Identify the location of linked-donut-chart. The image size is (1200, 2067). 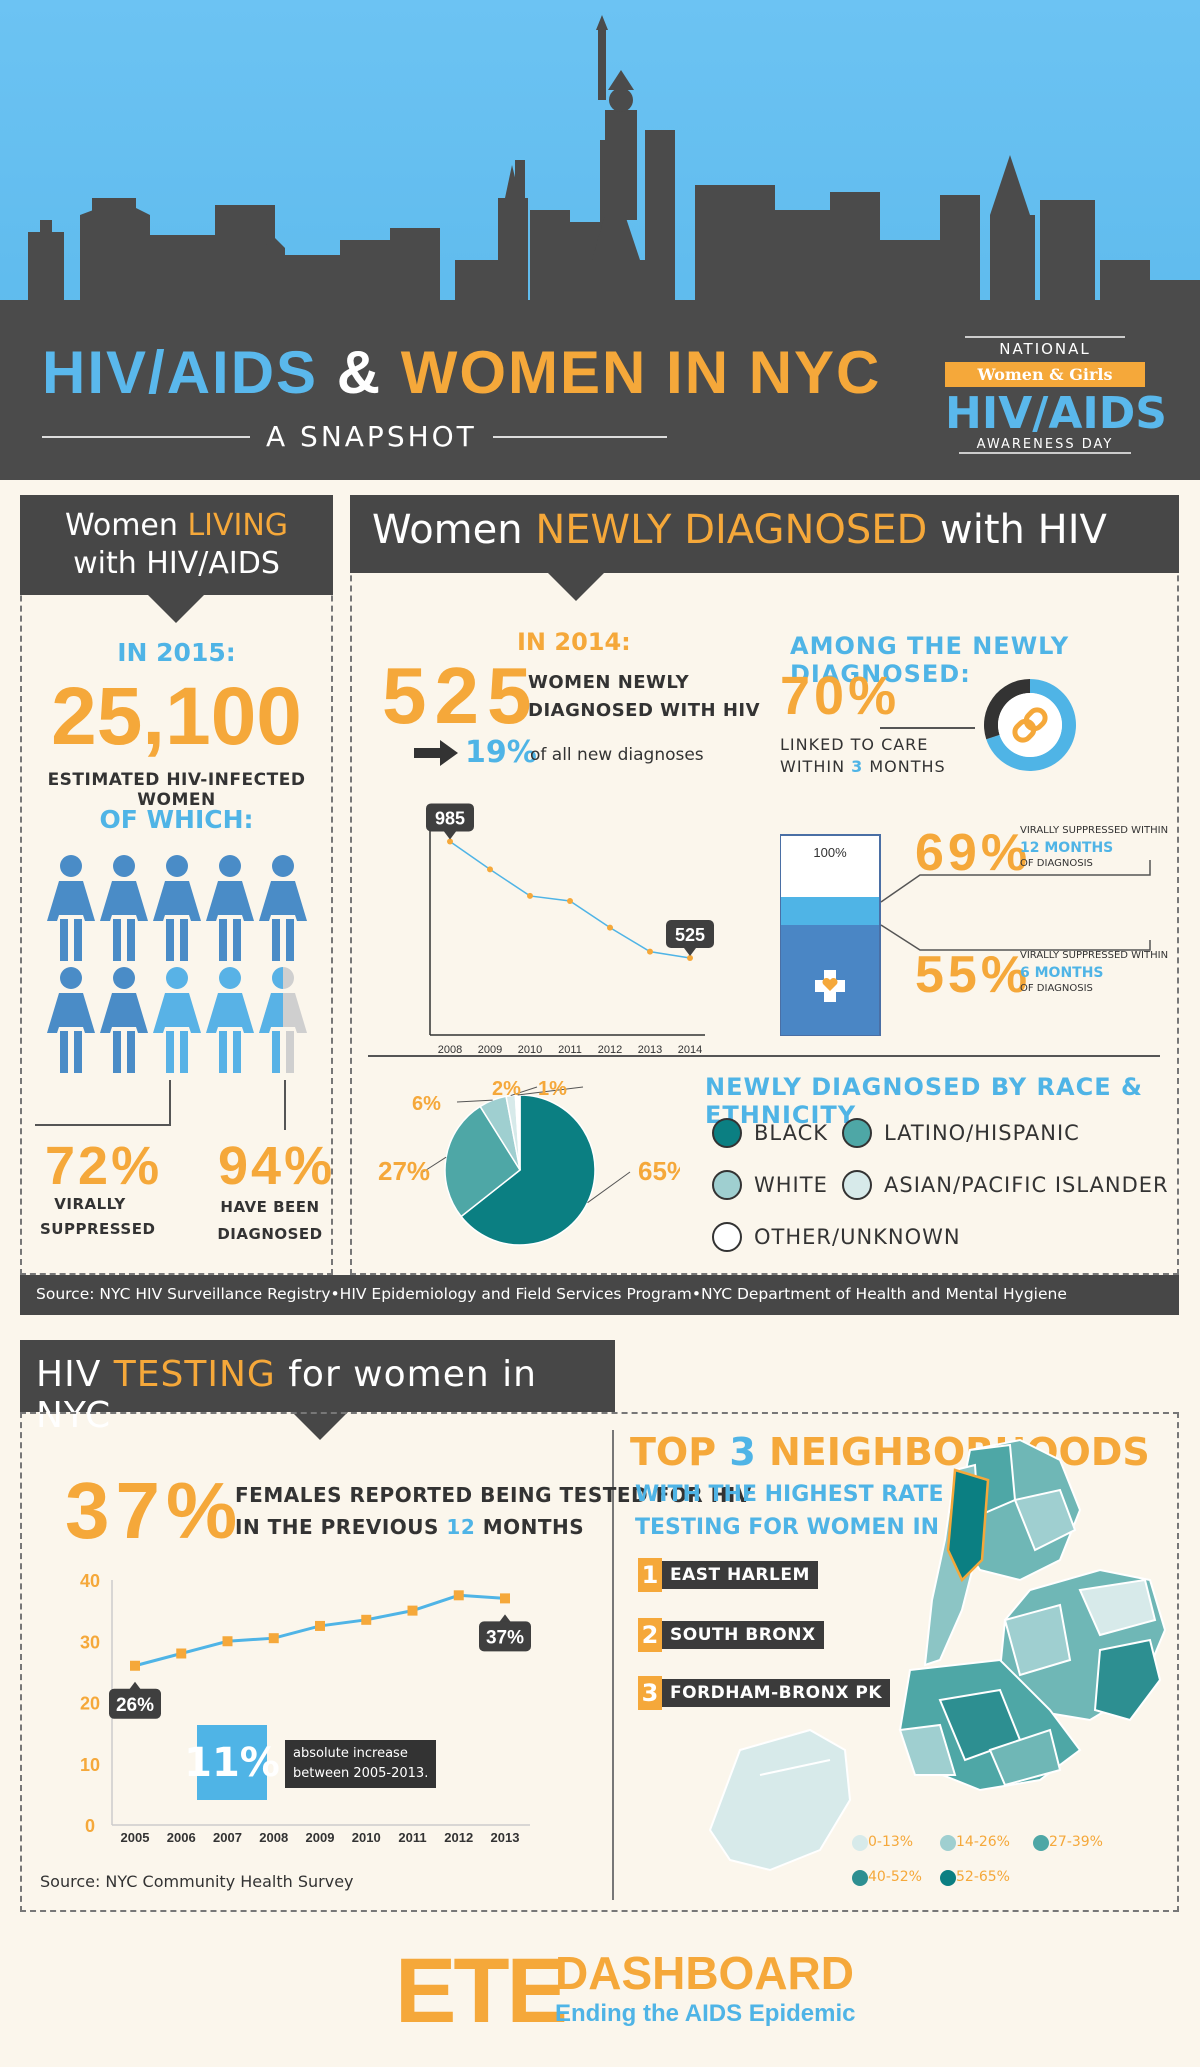
(978, 725).